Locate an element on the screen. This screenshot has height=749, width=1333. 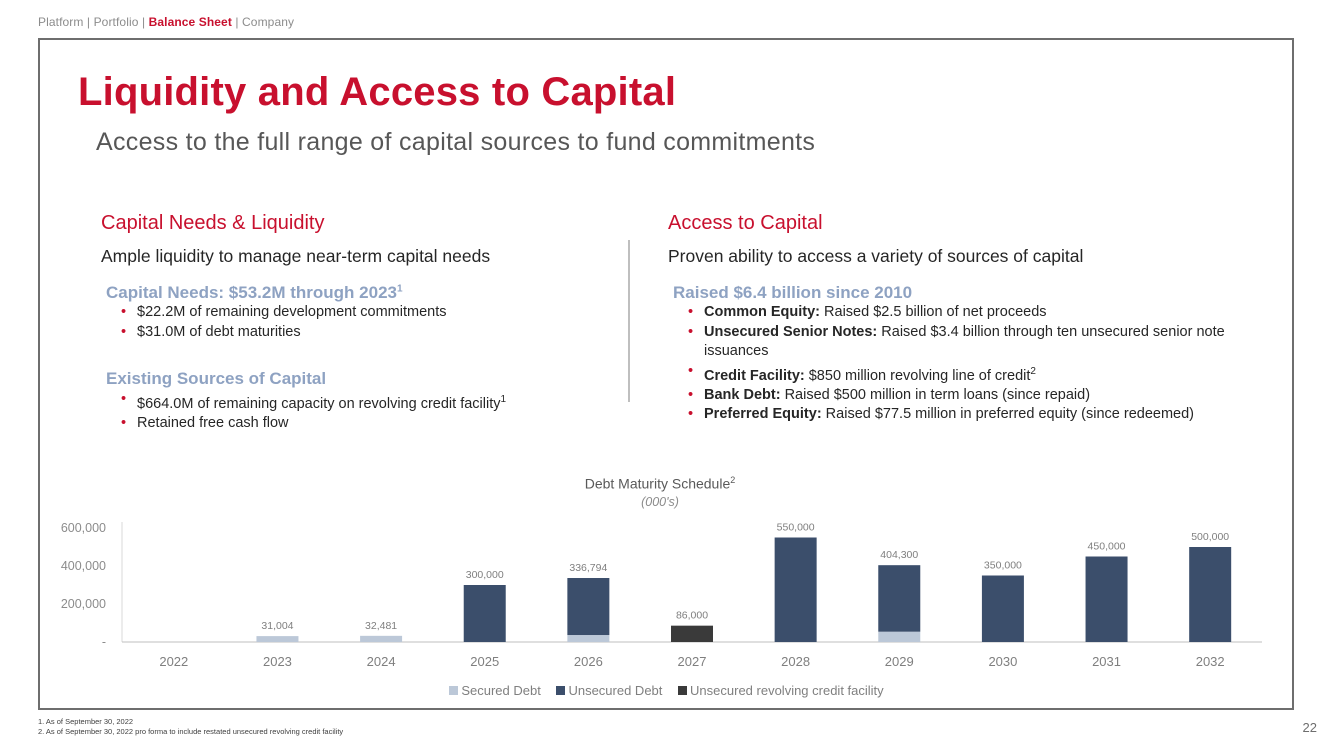
y-tick-label: 200,000 is located at coordinates (83, 604).